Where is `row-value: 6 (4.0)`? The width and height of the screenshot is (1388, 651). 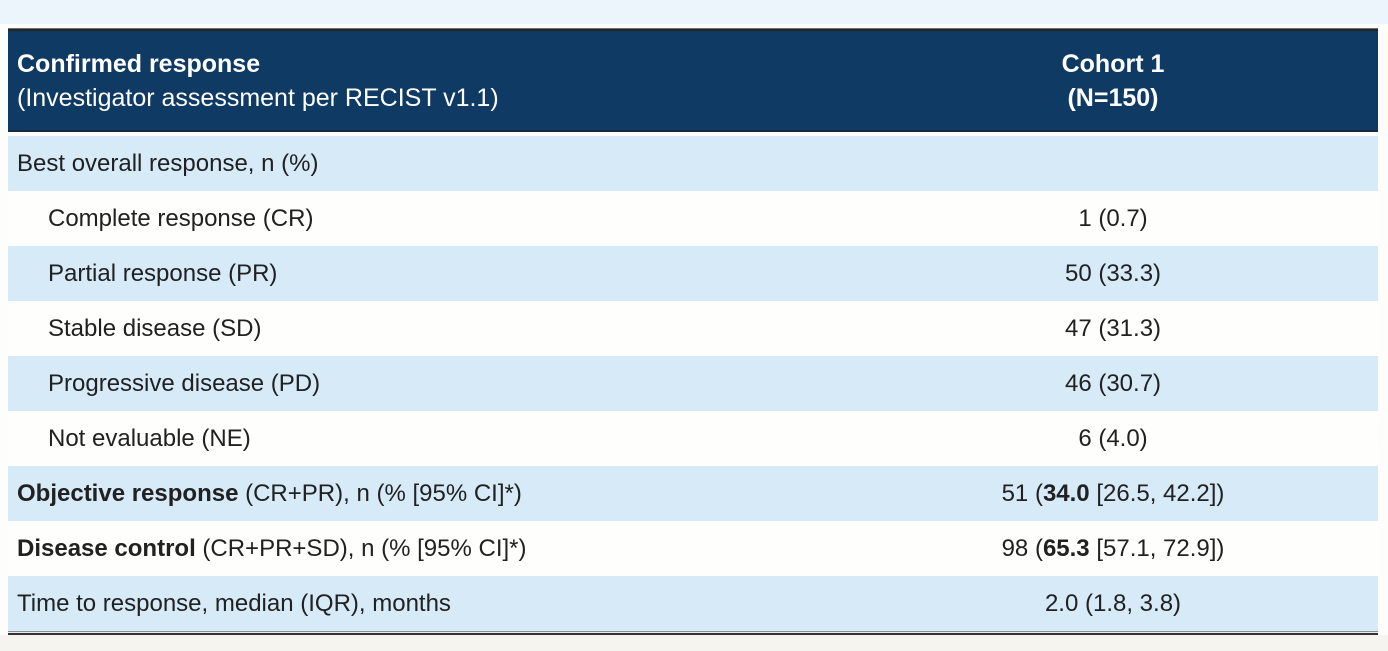 row-value: 6 (4.0) is located at coordinates (1113, 438).